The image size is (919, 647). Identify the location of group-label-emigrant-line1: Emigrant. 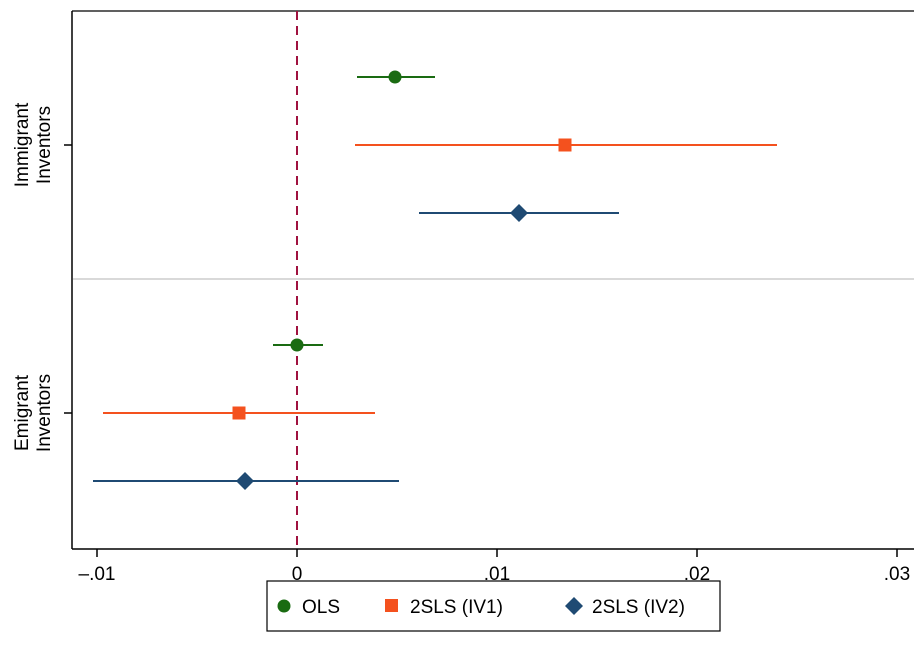
(22, 412).